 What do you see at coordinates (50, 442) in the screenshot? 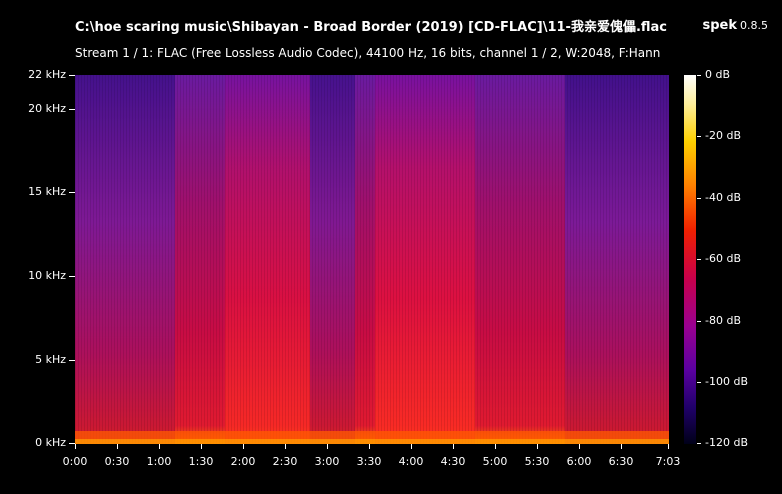
I see `y-tick-label: 0 kHz` at bounding box center [50, 442].